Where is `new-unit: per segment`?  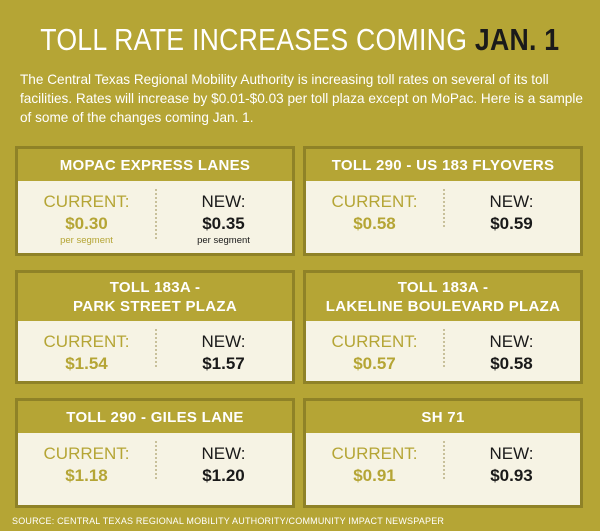
new-unit: per segment is located at coordinates (223, 240).